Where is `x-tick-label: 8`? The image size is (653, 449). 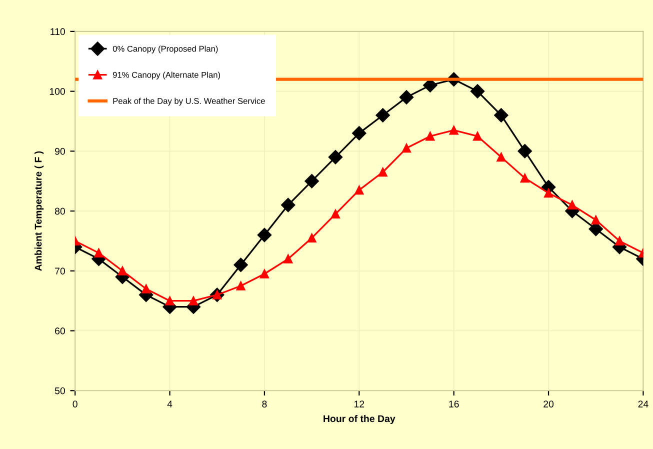 x-tick-label: 8 is located at coordinates (264, 404).